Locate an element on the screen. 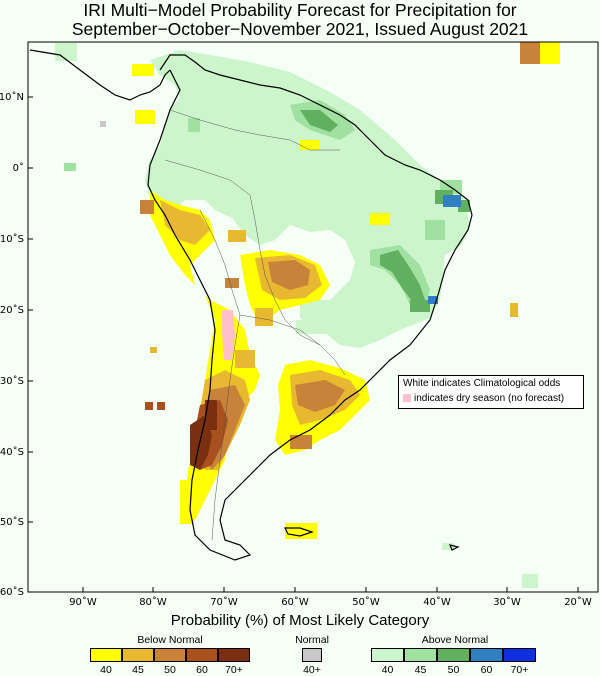  above-tick-label: 50 is located at coordinates (453, 670).